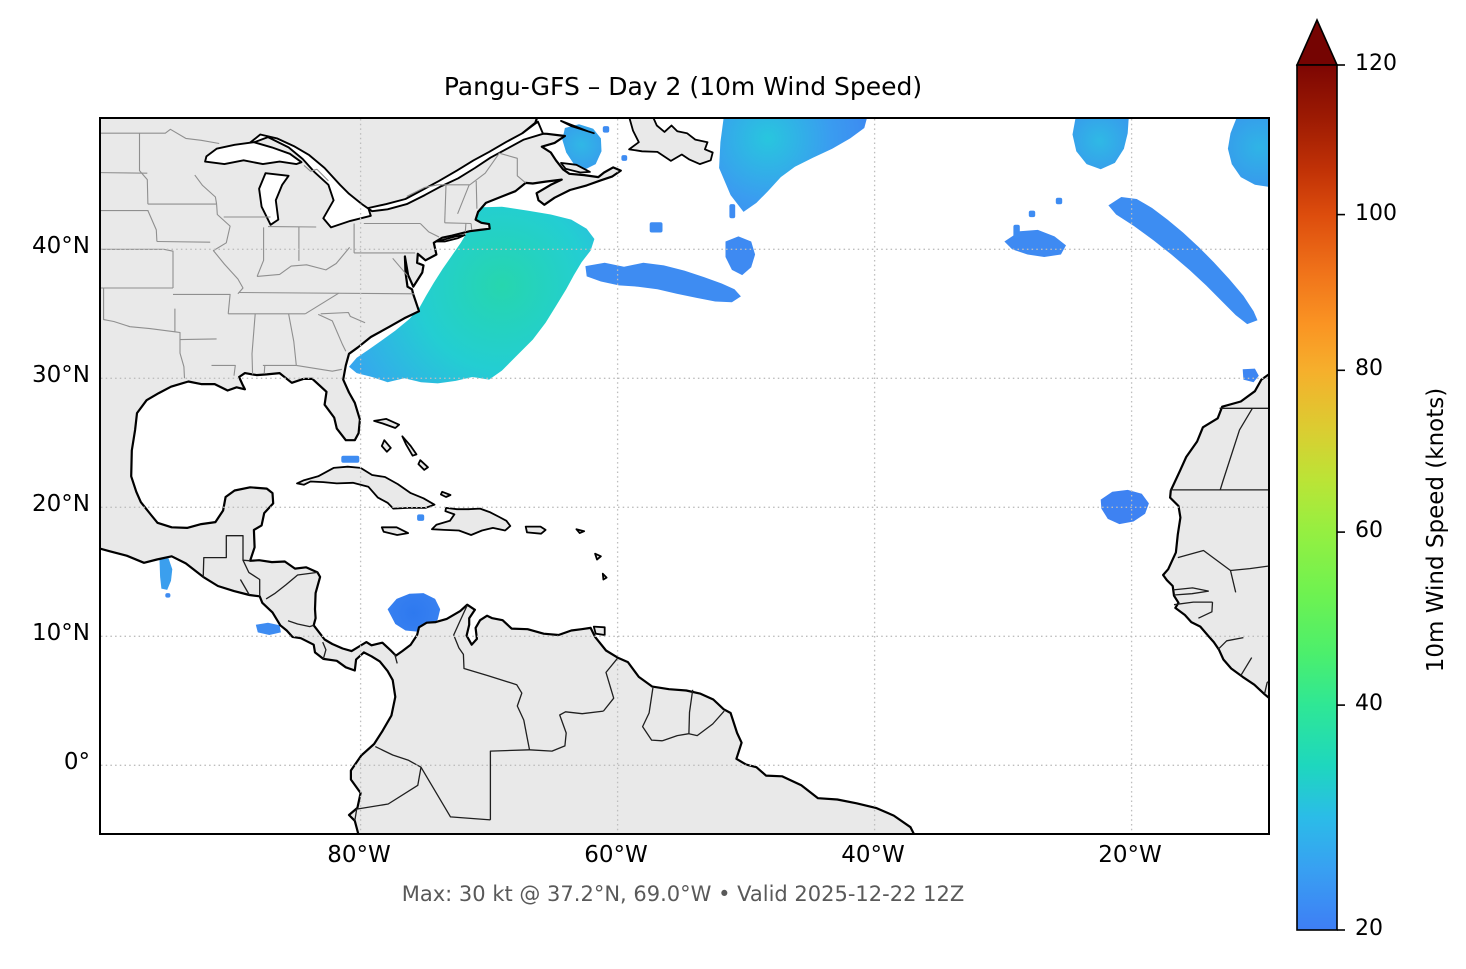  Describe the element at coordinates (671, 142) in the screenshot. I see `island-newfoundland` at that location.